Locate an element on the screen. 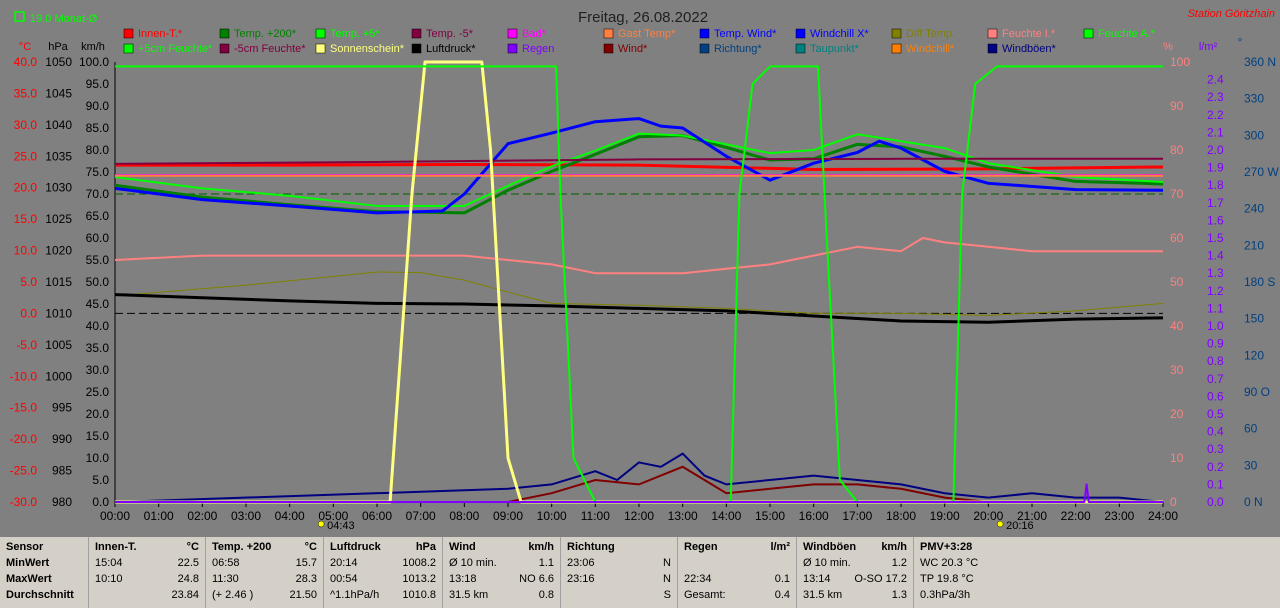  pressure-tick-label: 1015 is located at coordinates (58, 282).